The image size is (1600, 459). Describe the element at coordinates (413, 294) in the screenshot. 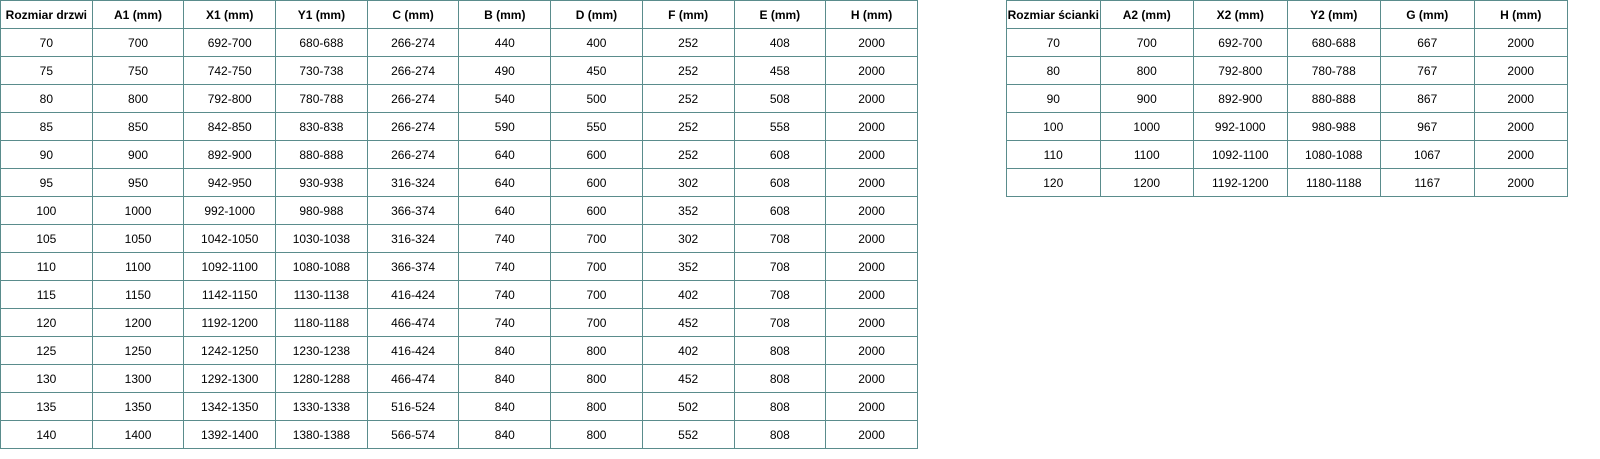

I see `table-cell: 416-424` at that location.